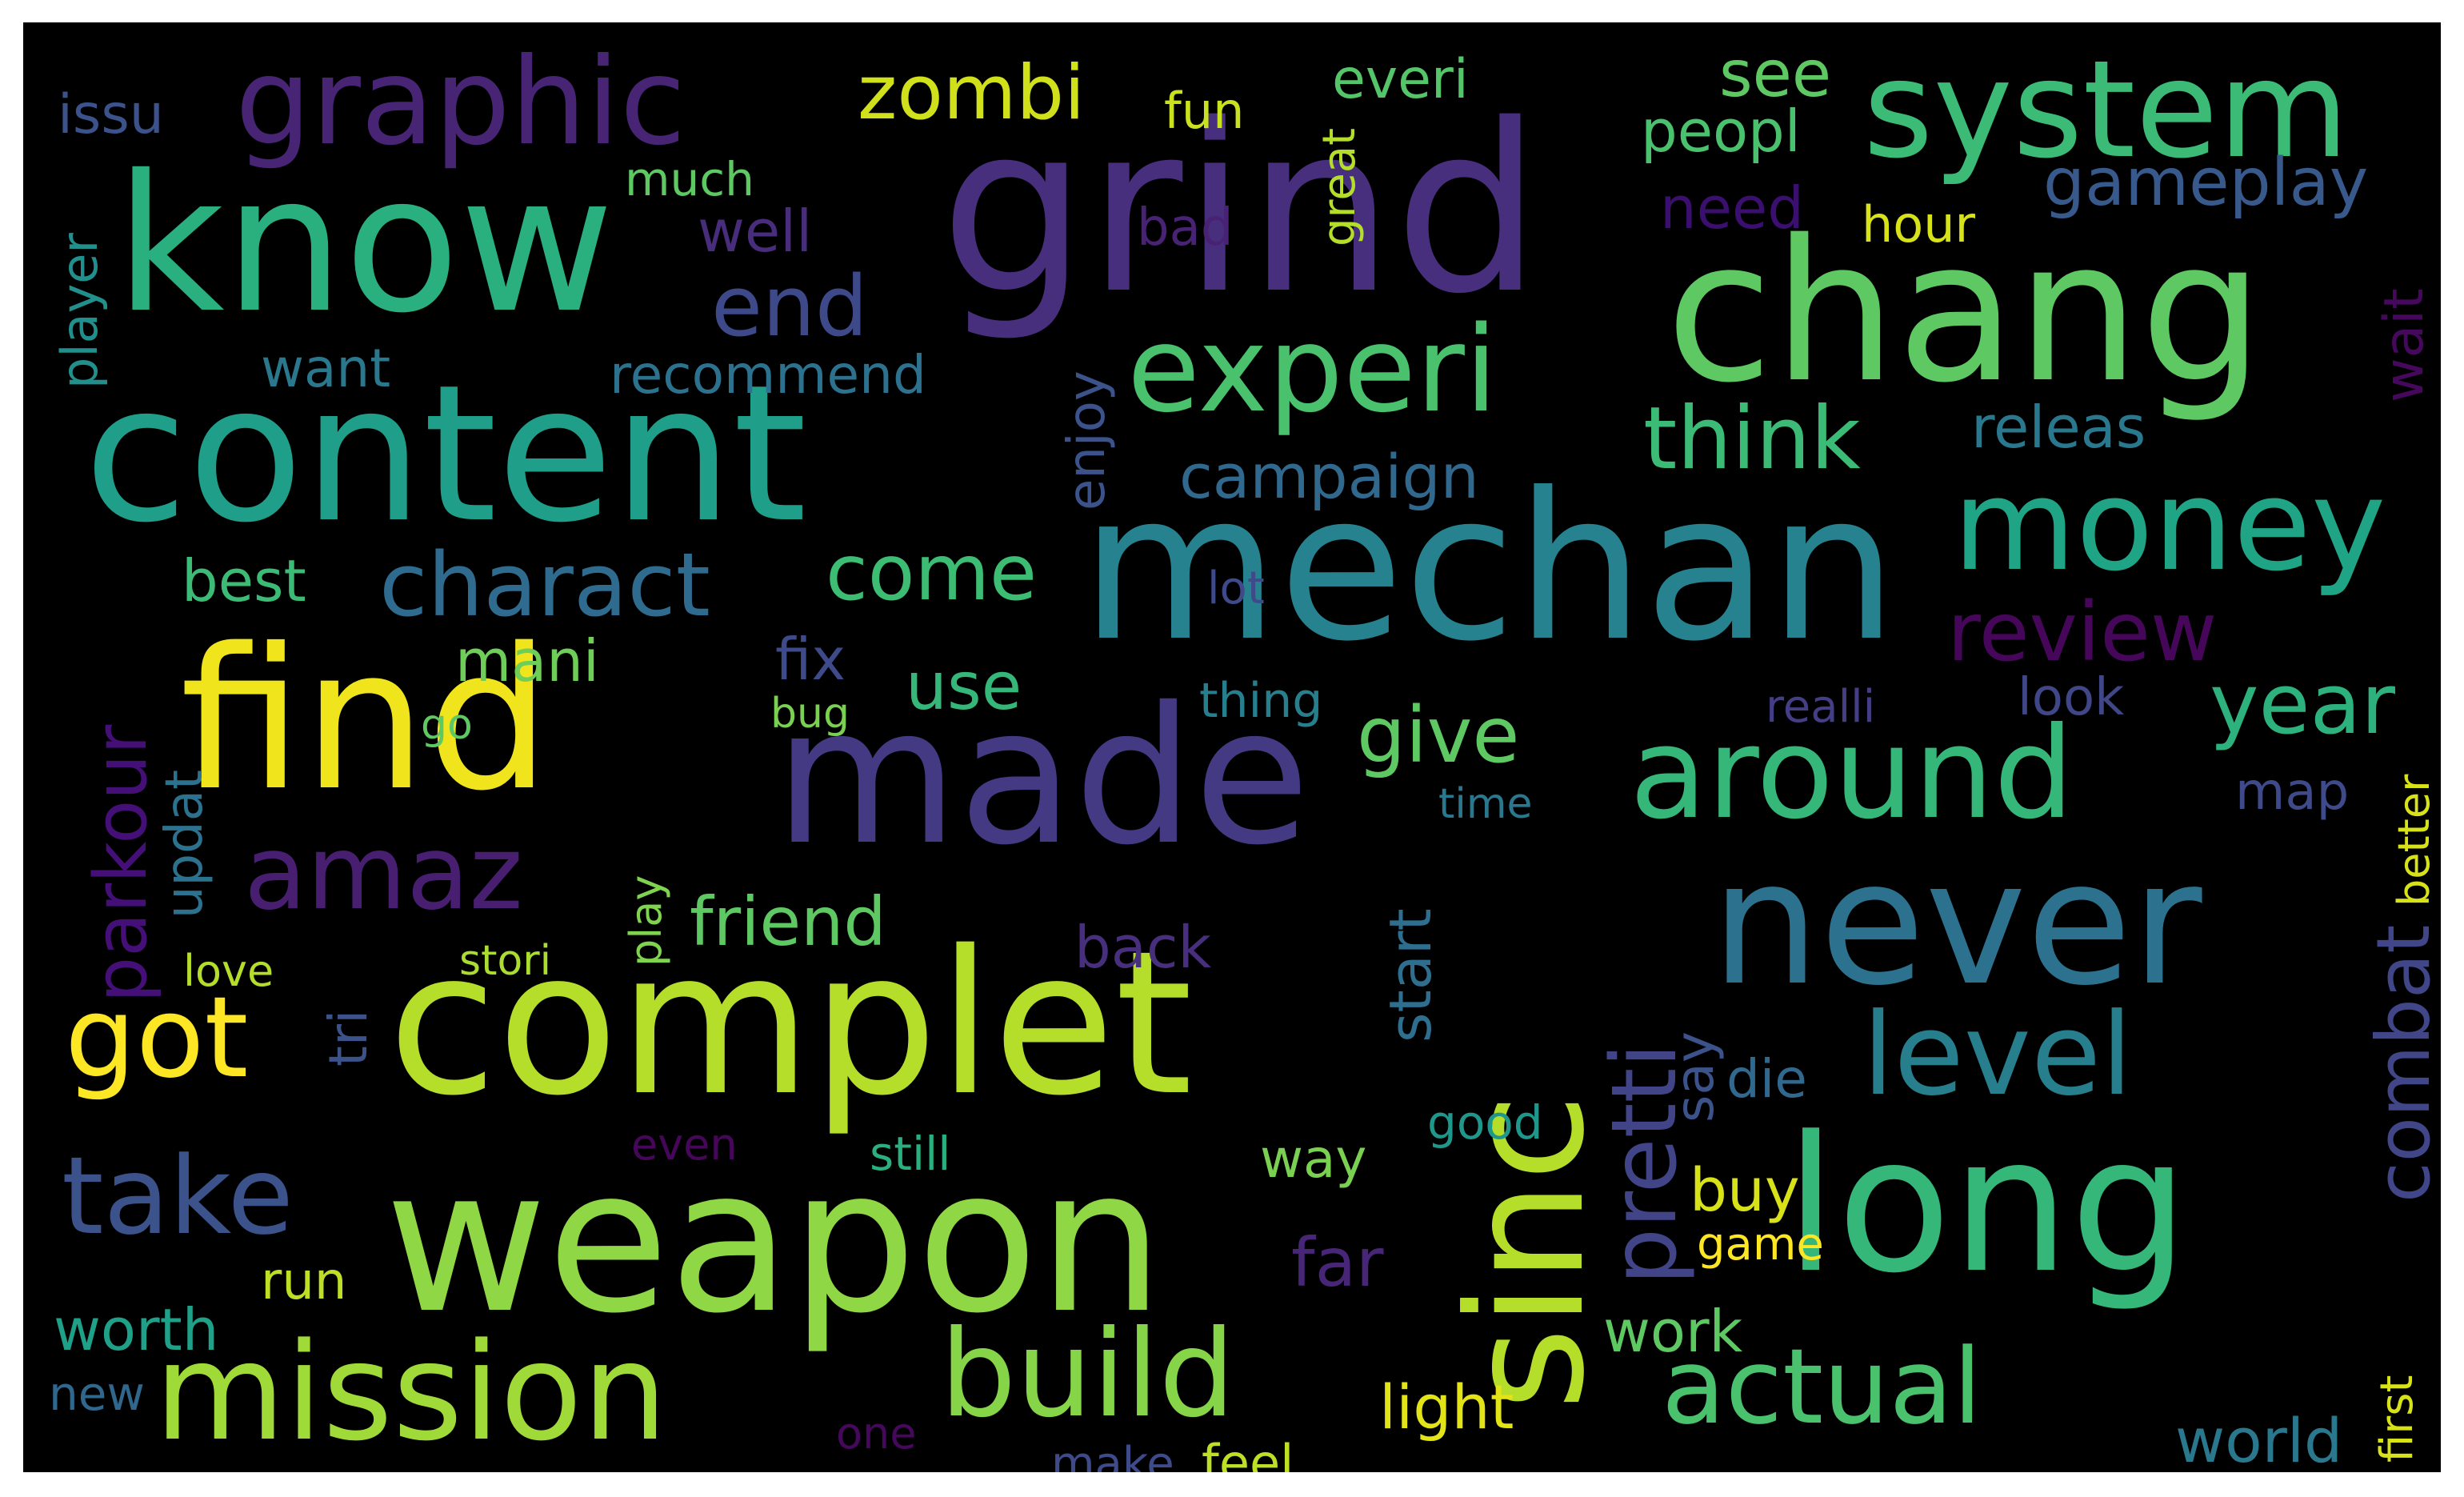  What do you see at coordinates (326, 368) in the screenshot?
I see `word: want` at bounding box center [326, 368].